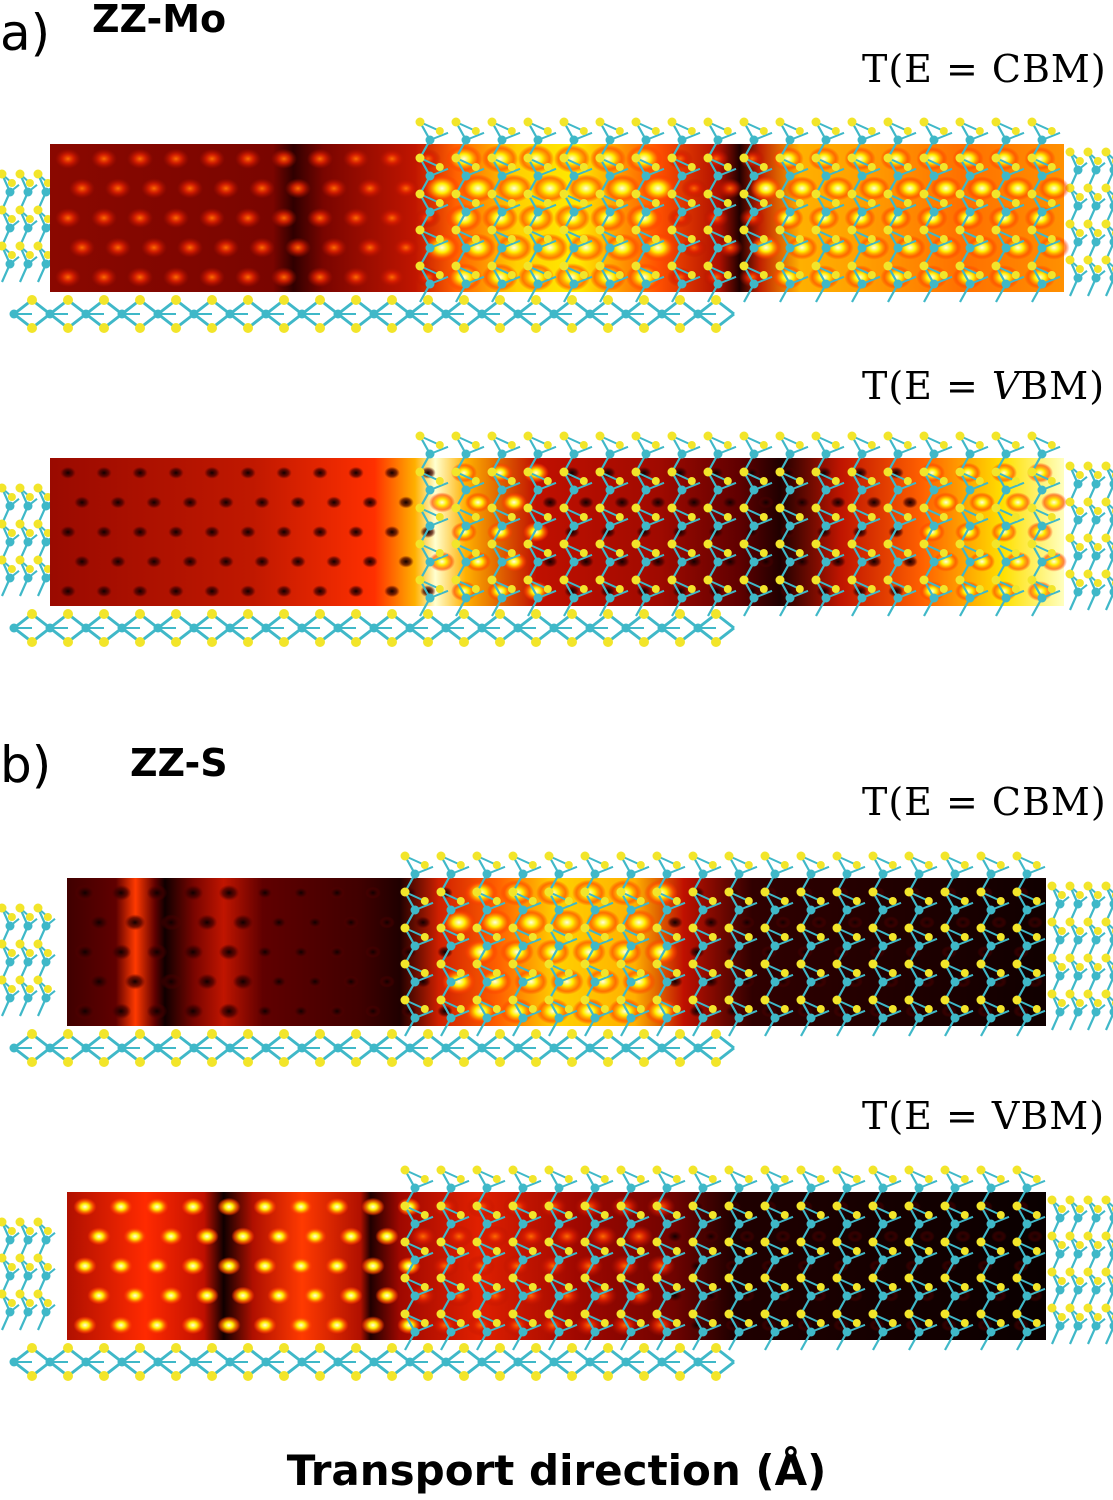  What do you see at coordinates (723, 944) in the screenshot?
I see `device-lattice-s-cbm` at bounding box center [723, 944].